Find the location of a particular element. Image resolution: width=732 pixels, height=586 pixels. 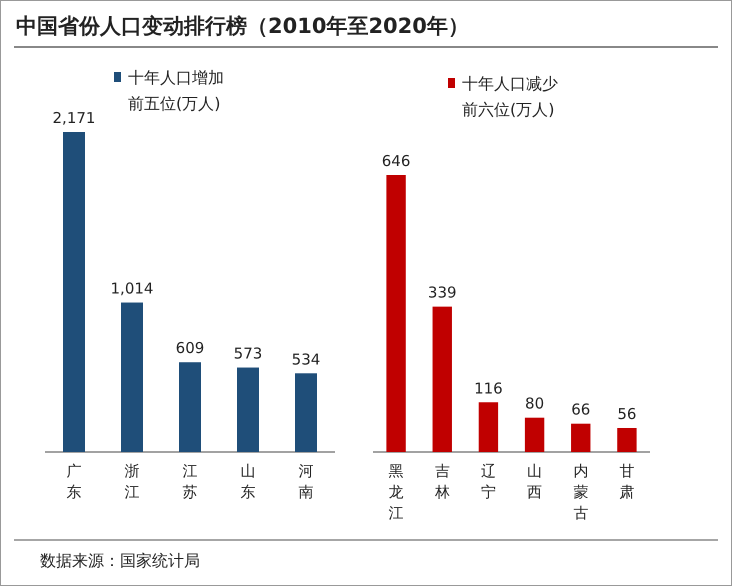

x-tick-label: 吉林 is located at coordinates (442, 481).